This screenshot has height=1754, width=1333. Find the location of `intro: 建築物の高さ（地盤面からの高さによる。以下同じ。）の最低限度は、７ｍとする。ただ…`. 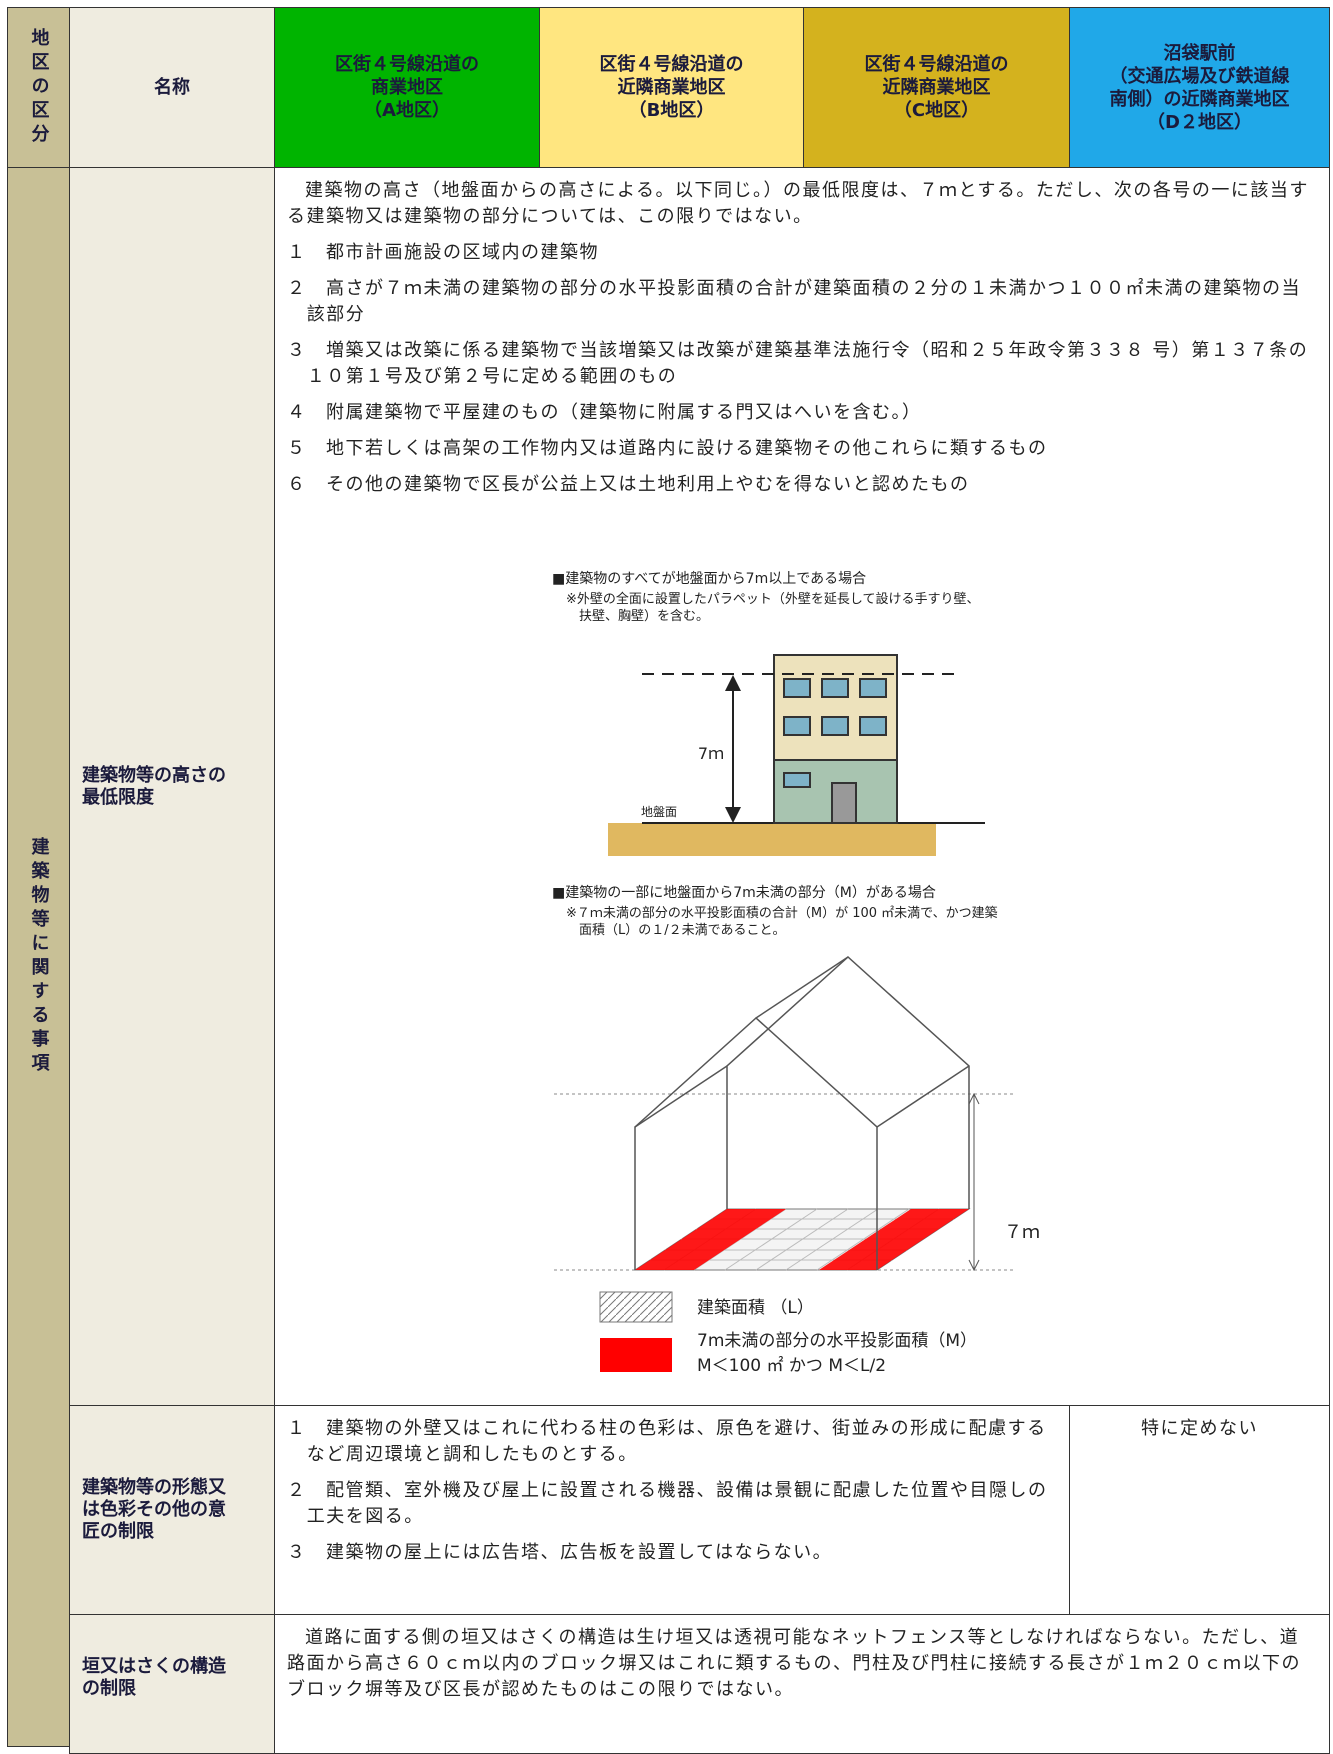

intro: 建築物の高さ（地盤面からの高さによる。以下同じ。）の最低限度は、７ｍとする。ただ… is located at coordinates (798, 203).